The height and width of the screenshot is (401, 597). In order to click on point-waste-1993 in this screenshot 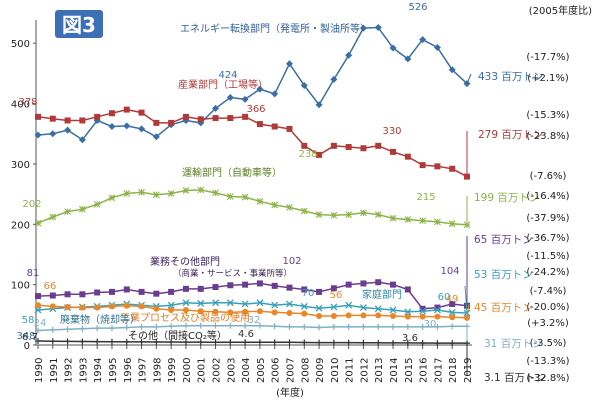, I will do `click(82, 328)`.